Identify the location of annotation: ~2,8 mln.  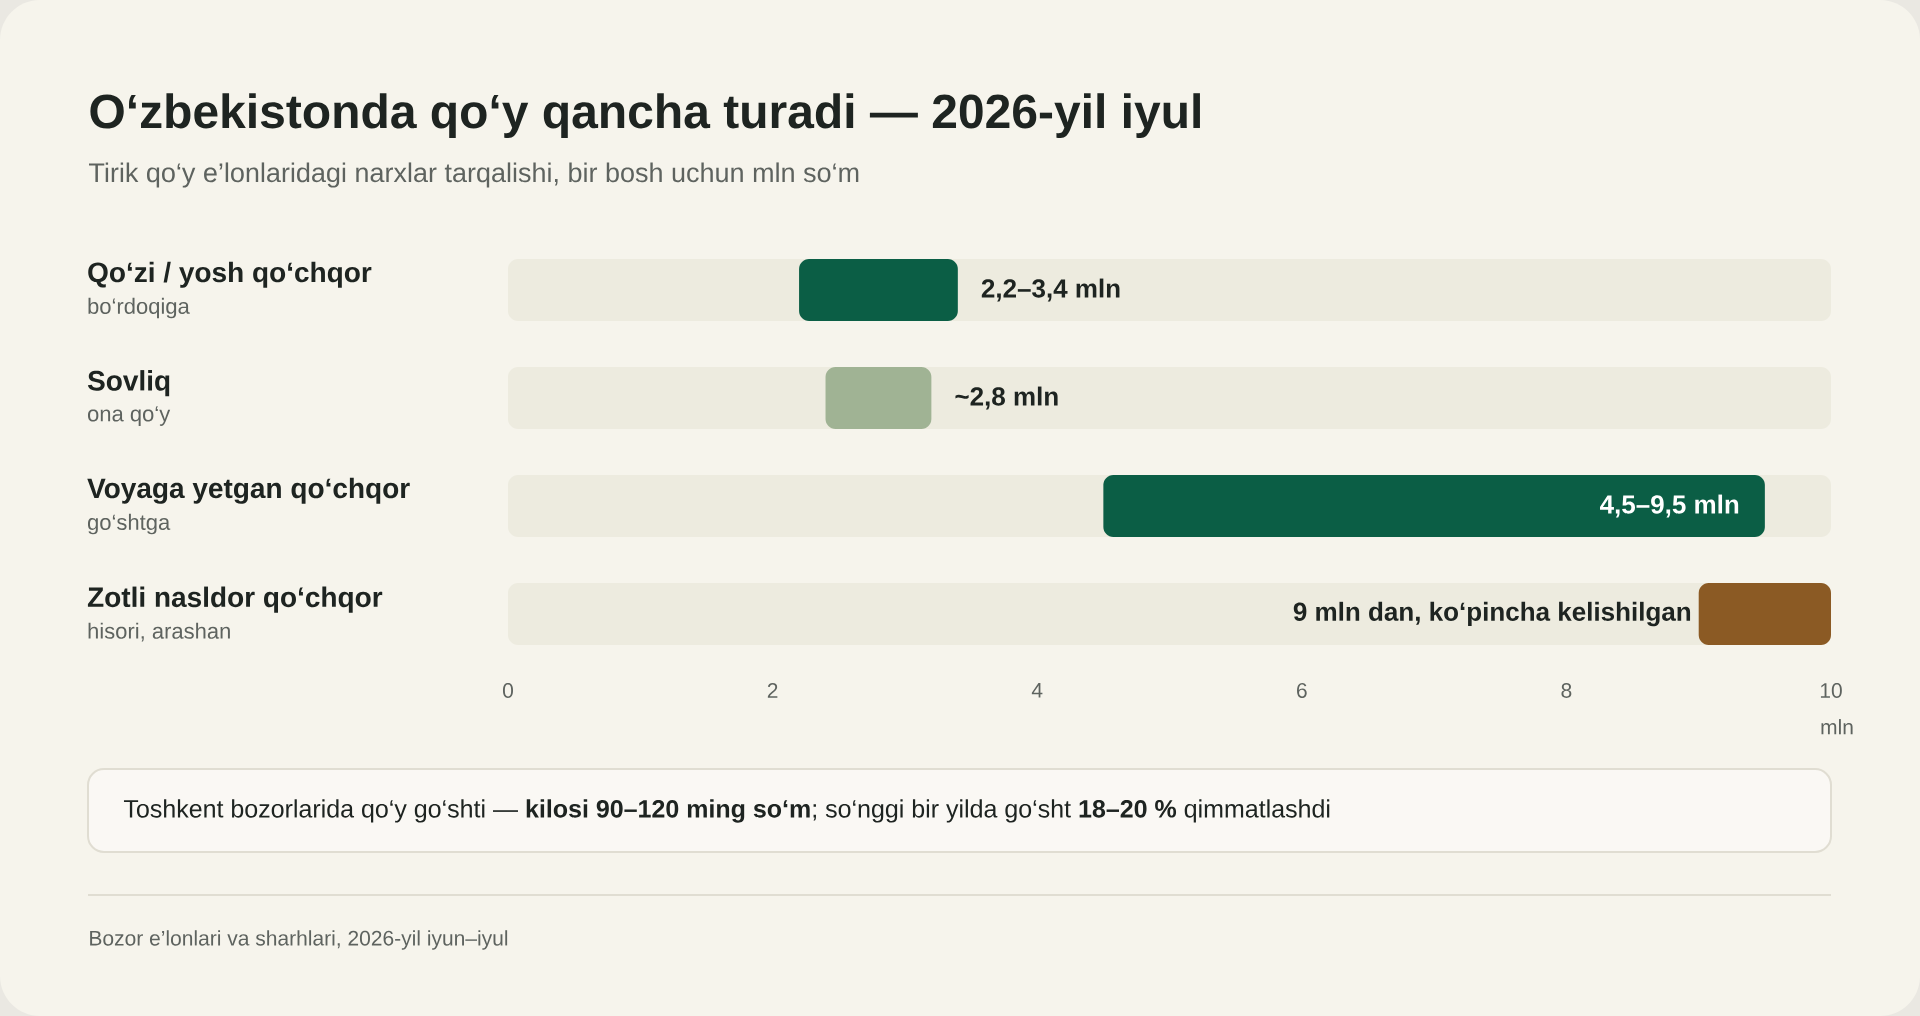
(1006, 398).